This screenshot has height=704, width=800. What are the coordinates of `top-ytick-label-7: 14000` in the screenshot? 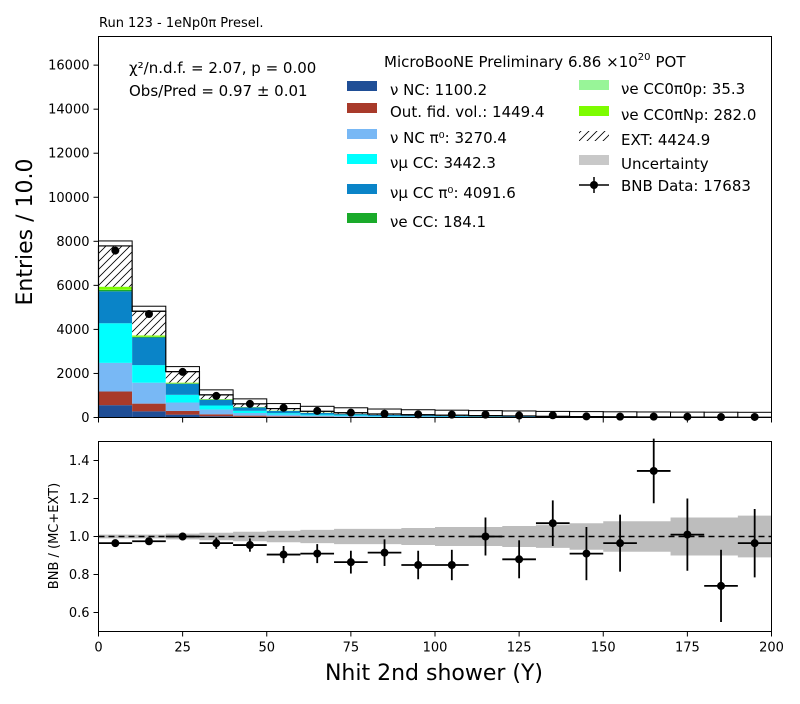 It's located at (68, 110).